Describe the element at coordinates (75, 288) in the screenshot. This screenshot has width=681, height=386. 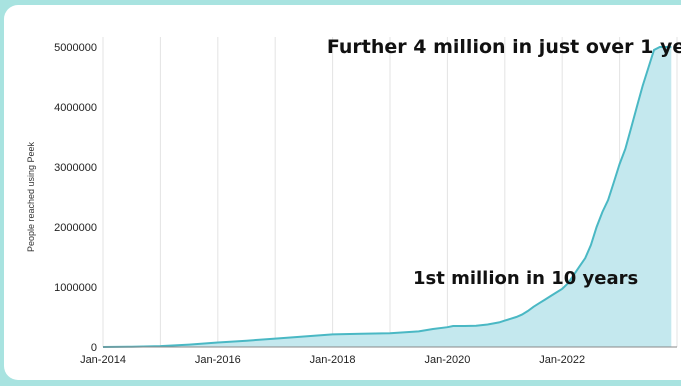
I see `y-tick-label: 1000000` at that location.